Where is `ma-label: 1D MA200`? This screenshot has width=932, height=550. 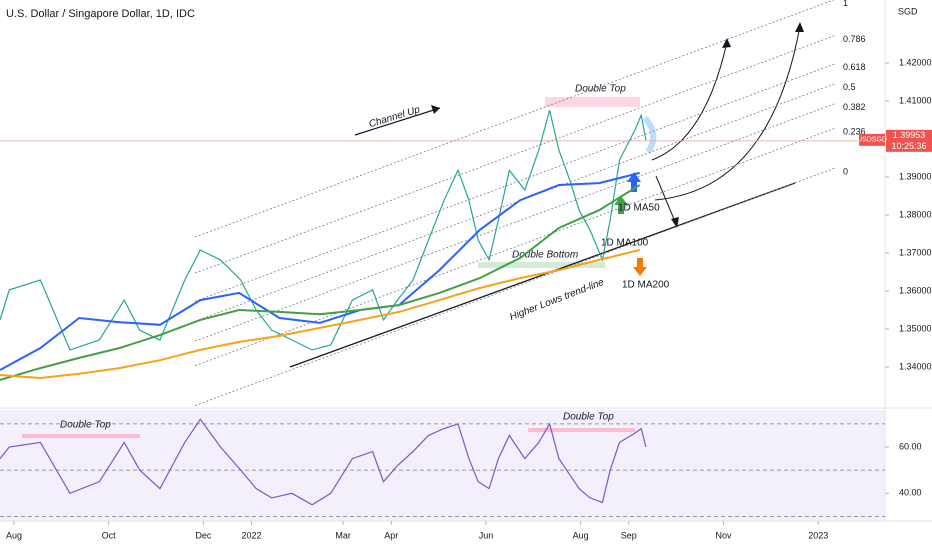
ma-label: 1D MA200 is located at coordinates (646, 285).